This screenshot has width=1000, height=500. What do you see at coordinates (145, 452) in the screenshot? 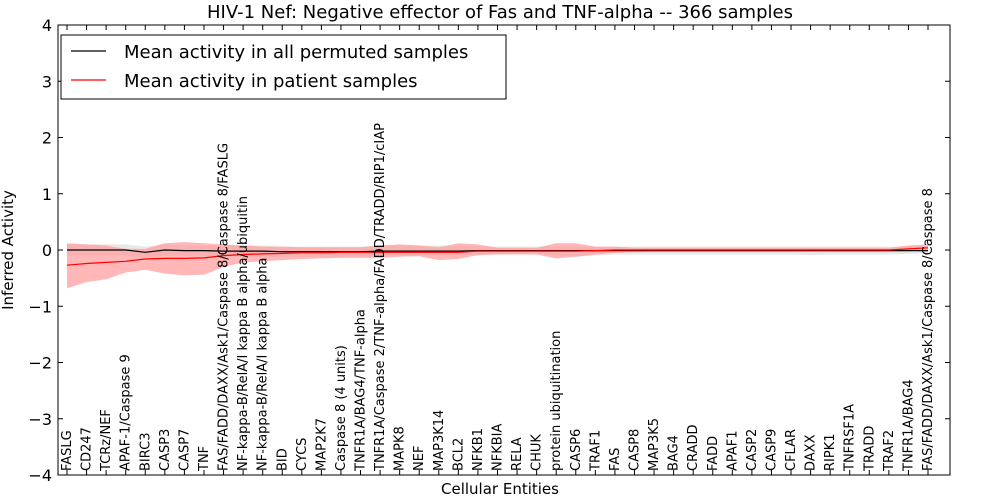
I see `x-tick-label: BIRC3` at bounding box center [145, 452].